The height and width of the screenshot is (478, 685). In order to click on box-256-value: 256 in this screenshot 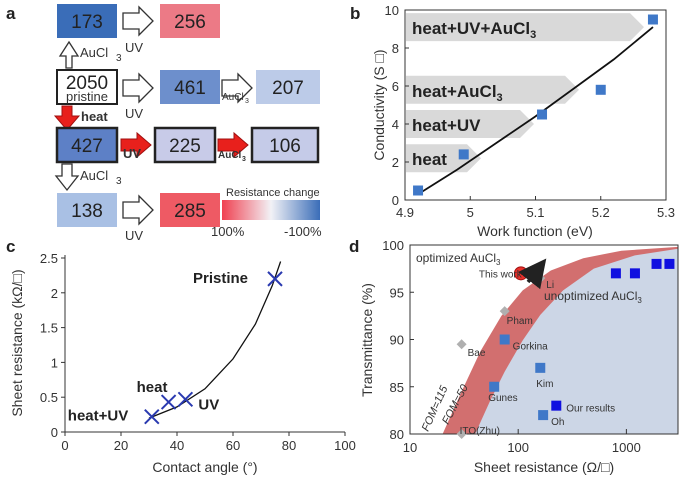, I will do `click(190, 22)`.